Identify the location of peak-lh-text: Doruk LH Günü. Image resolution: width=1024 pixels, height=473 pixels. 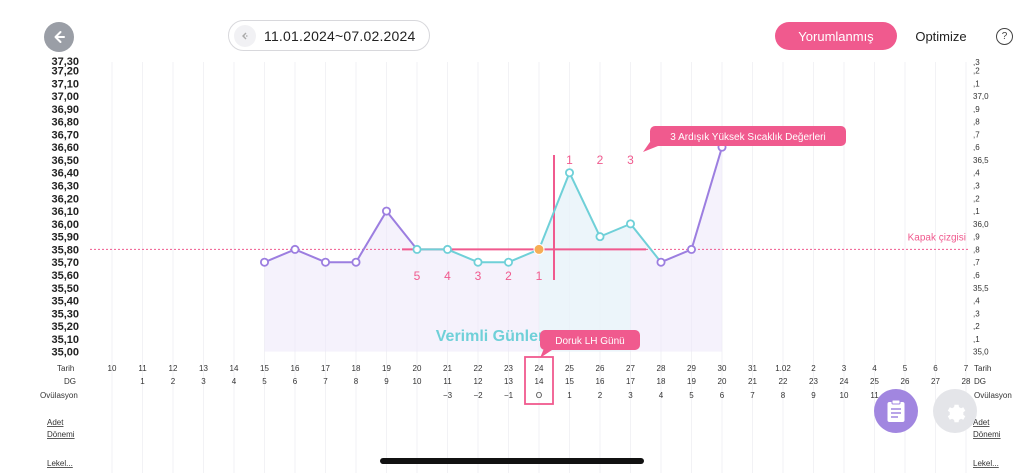
(589, 341).